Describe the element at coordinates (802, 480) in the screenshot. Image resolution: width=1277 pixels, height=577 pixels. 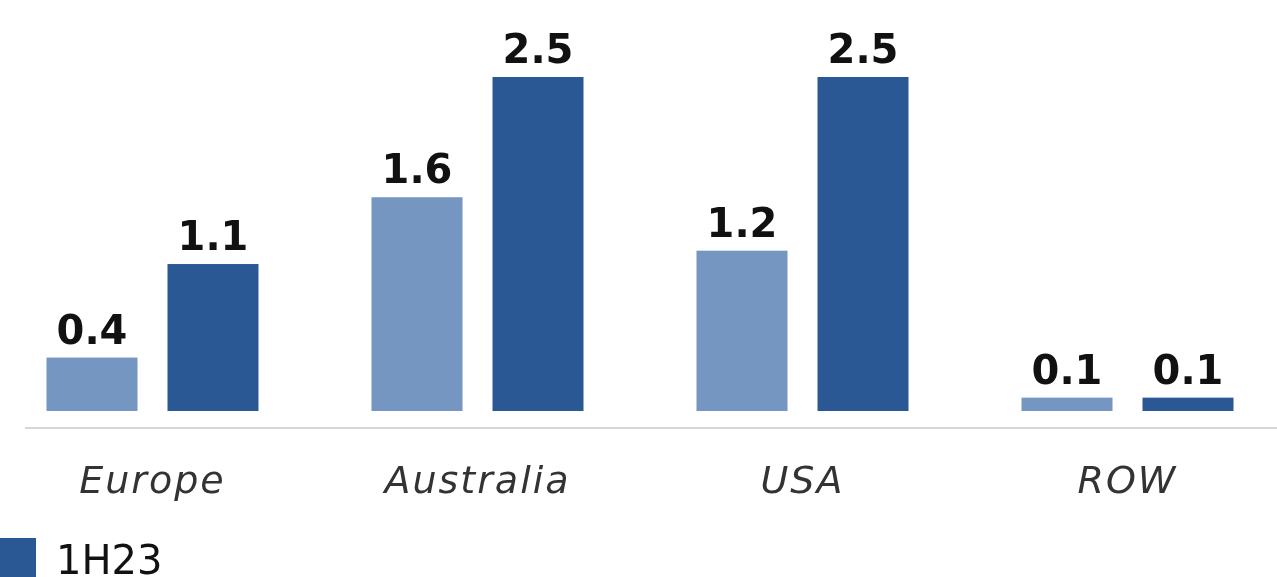
I see `x-tick-label: USA` at that location.